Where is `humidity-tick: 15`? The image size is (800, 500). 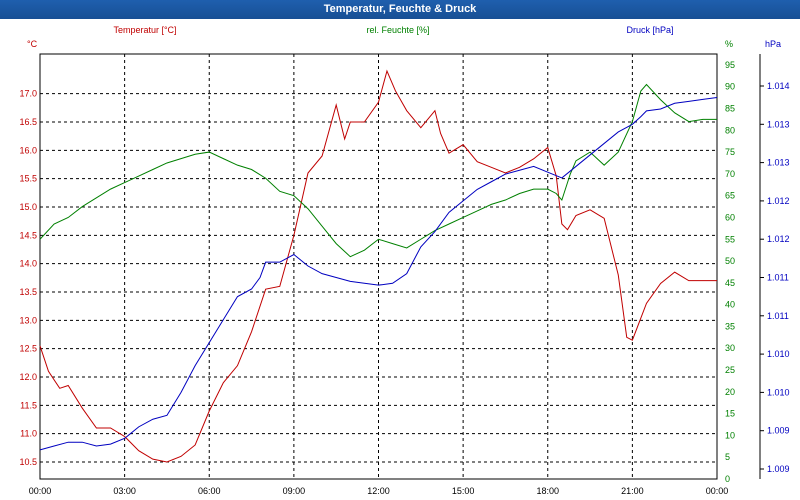 humidity-tick: 15 is located at coordinates (730, 414).